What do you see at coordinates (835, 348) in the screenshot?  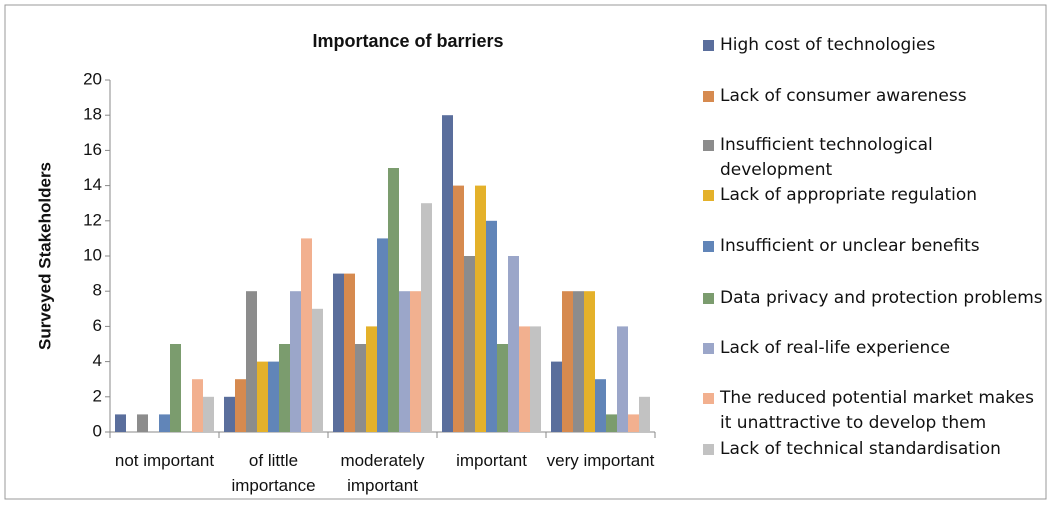 I see `legend-label: Lack of real-life experience` at bounding box center [835, 348].